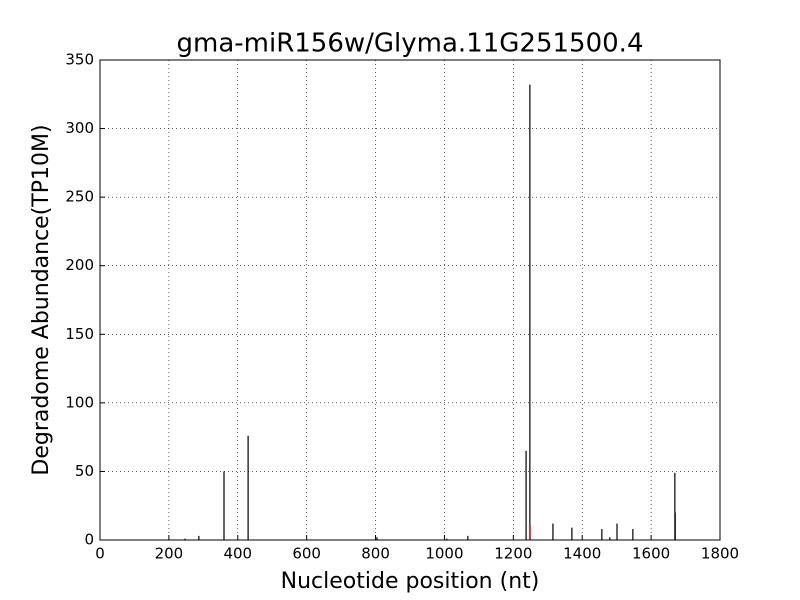 This screenshot has height=600, width=800. Describe the element at coordinates (79, 334) in the screenshot. I see `y-tick-label: 150` at that location.